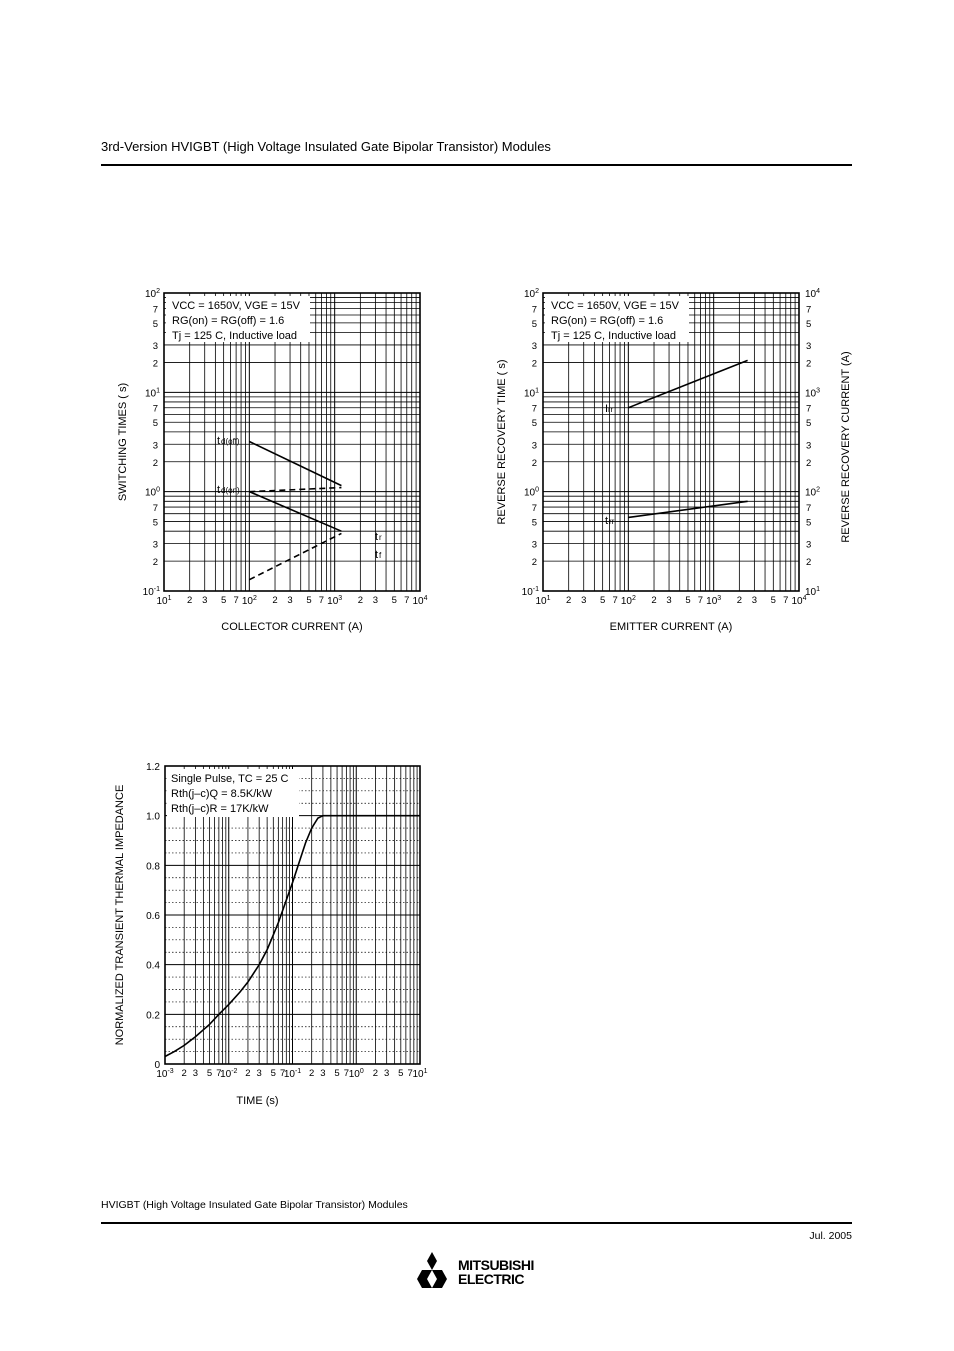 This screenshot has width=954, height=1351. Describe the element at coordinates (295, 511) in the screenshot. I see `series-line-tf` at that location.